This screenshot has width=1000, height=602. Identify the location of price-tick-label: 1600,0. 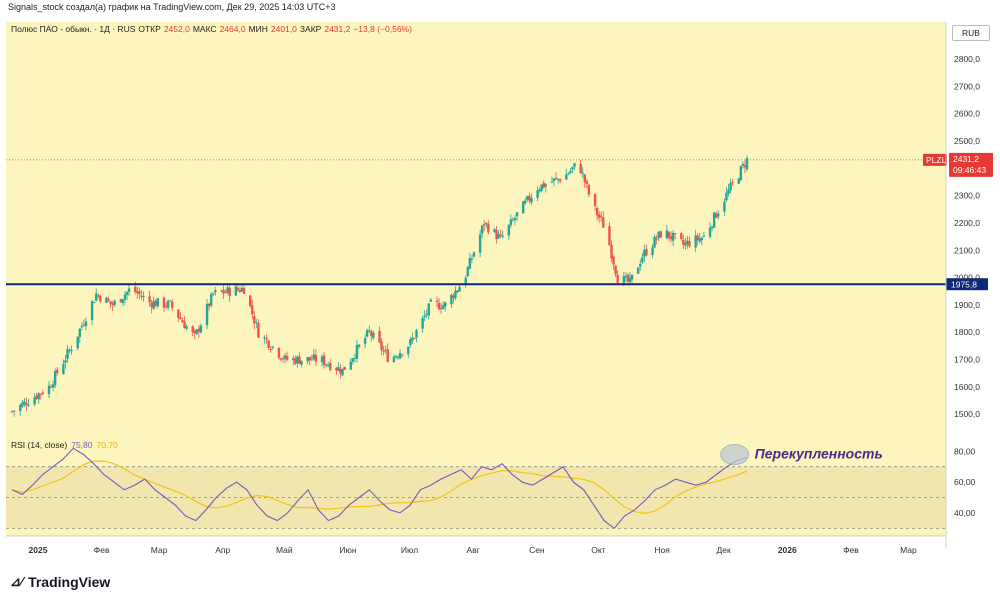
(967, 387).